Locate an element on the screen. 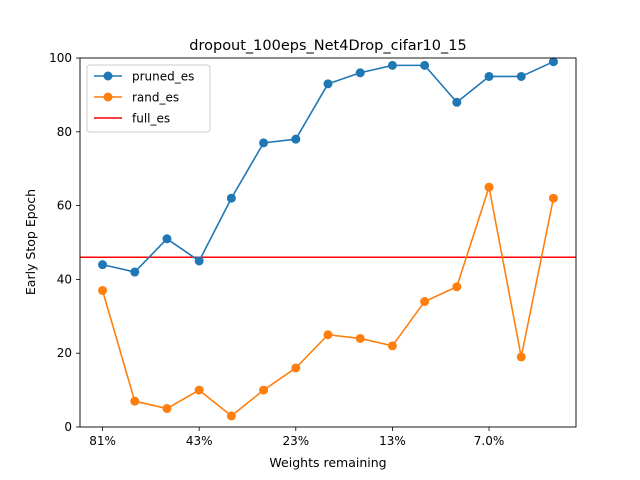 The image size is (640, 480). legend-box is located at coordinates (148, 98).